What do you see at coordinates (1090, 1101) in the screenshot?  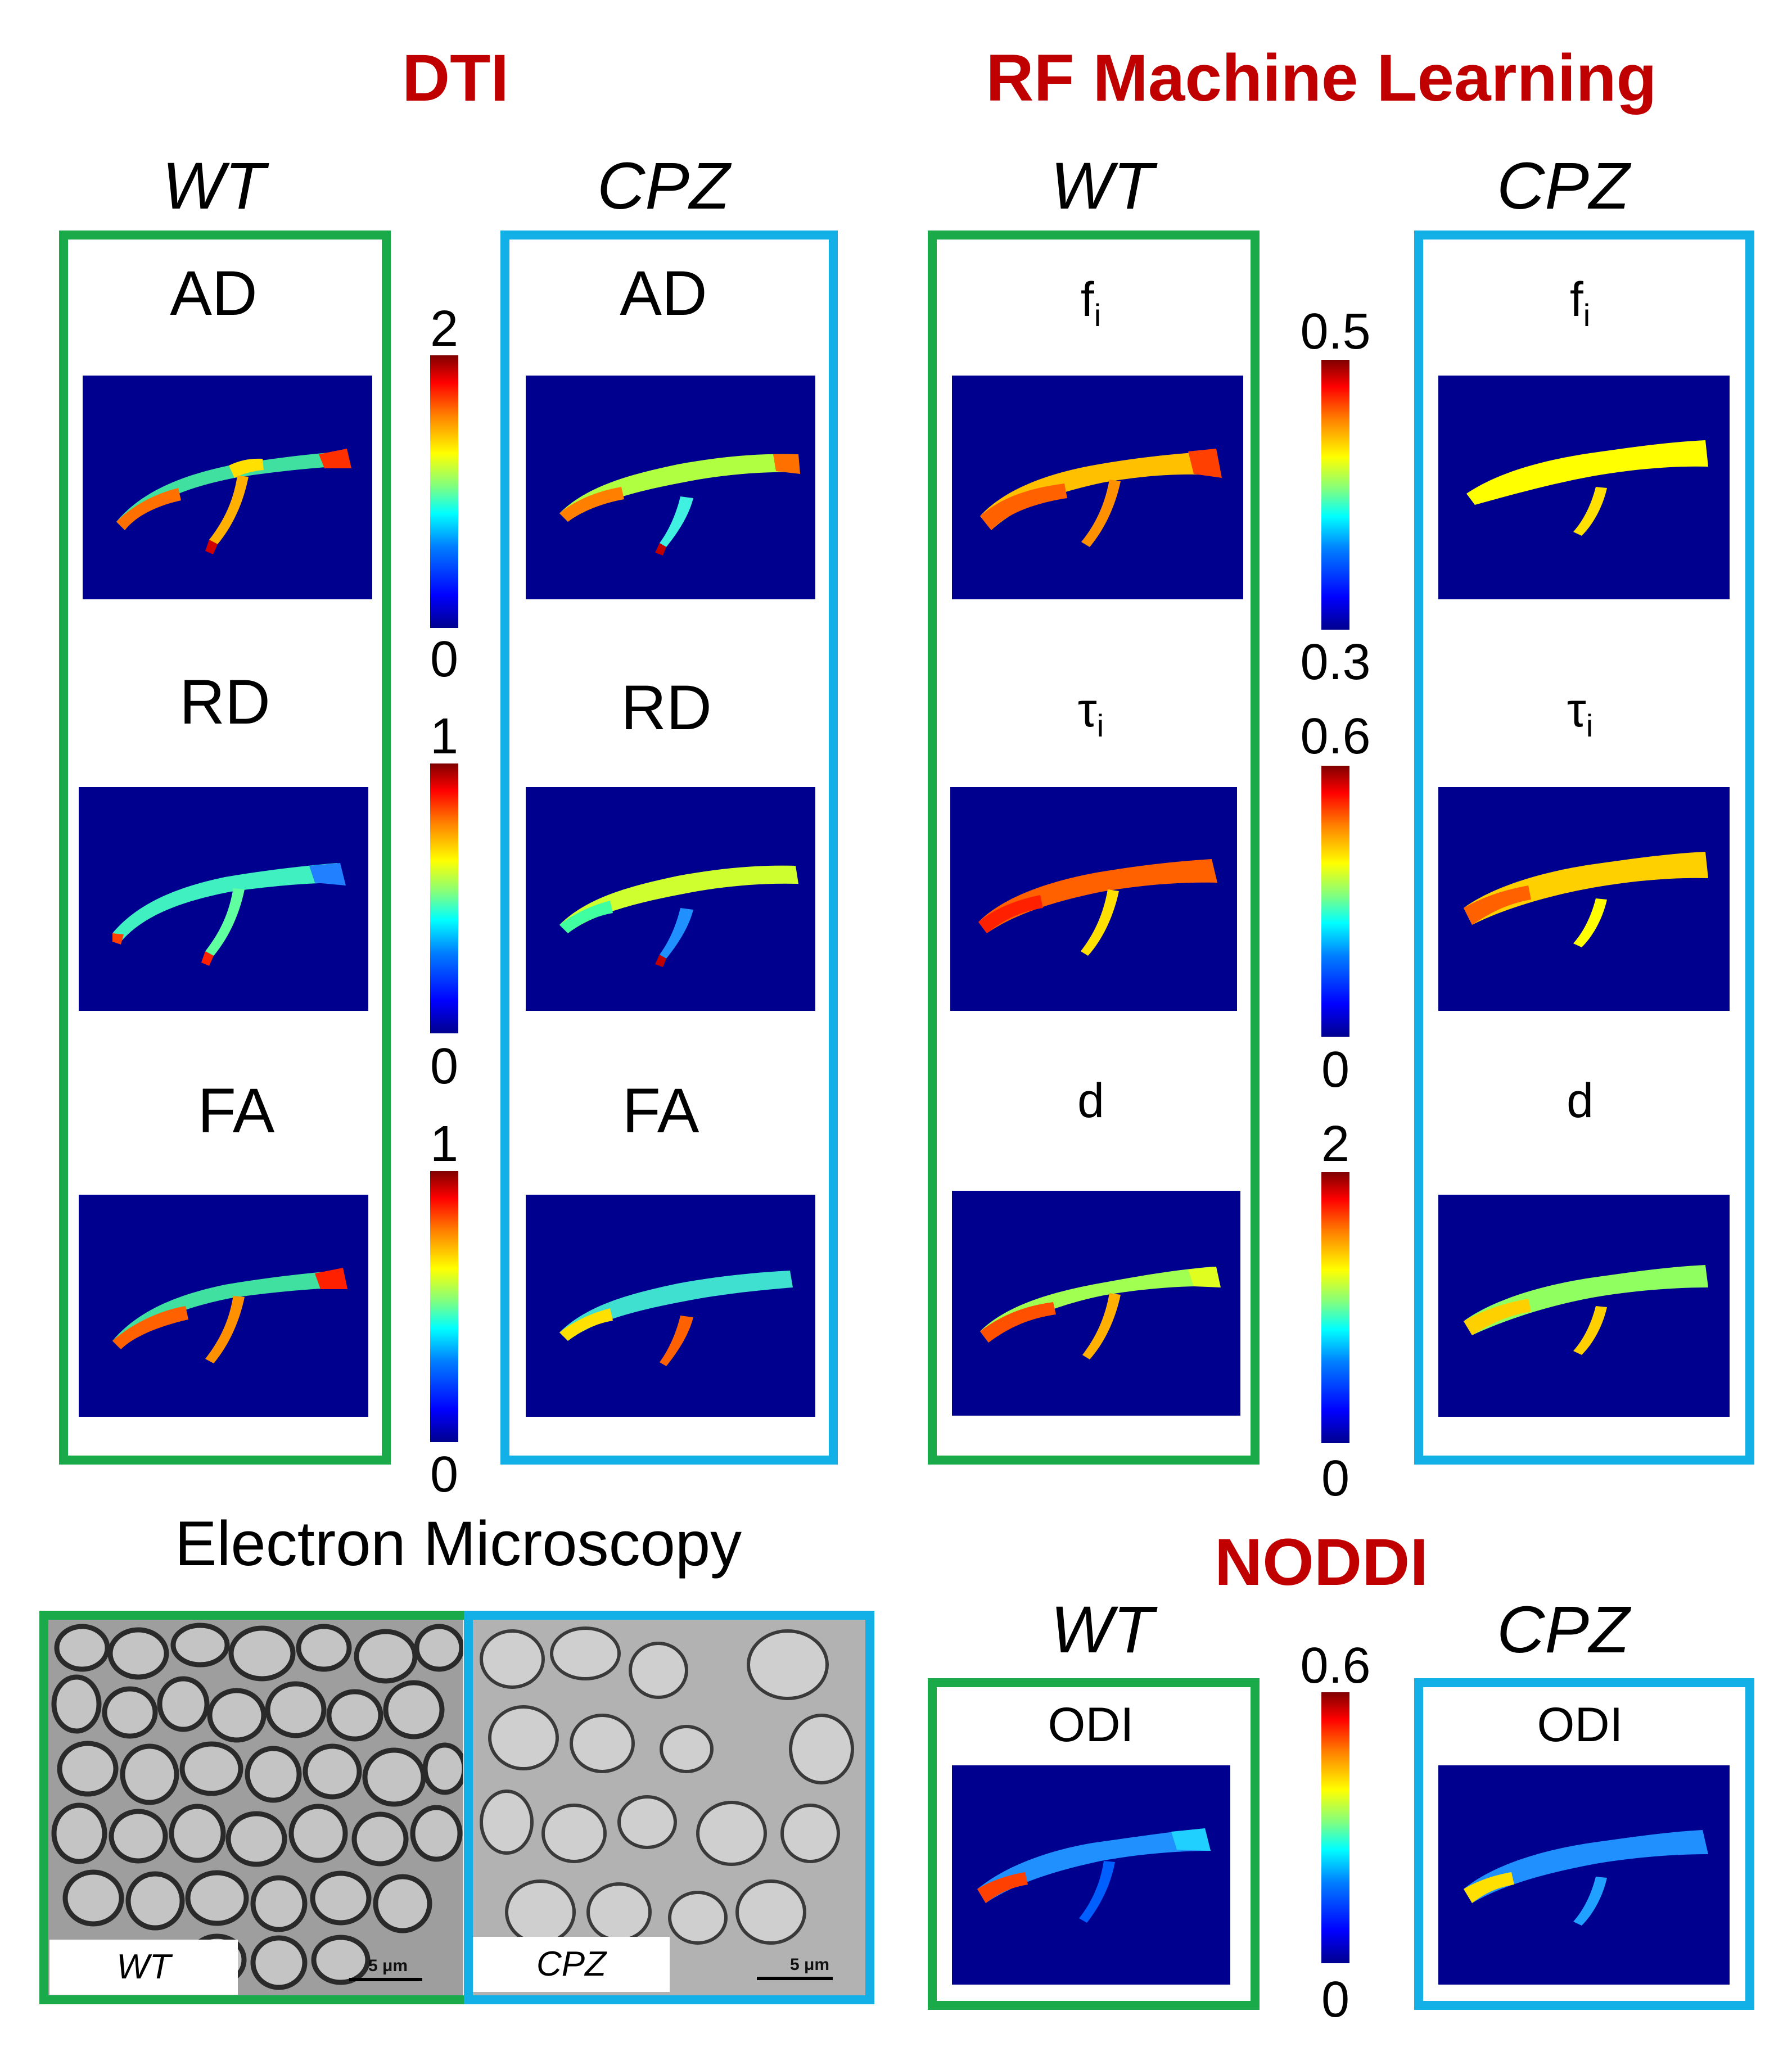 I see `rf-wt-d-label: d` at bounding box center [1090, 1101].